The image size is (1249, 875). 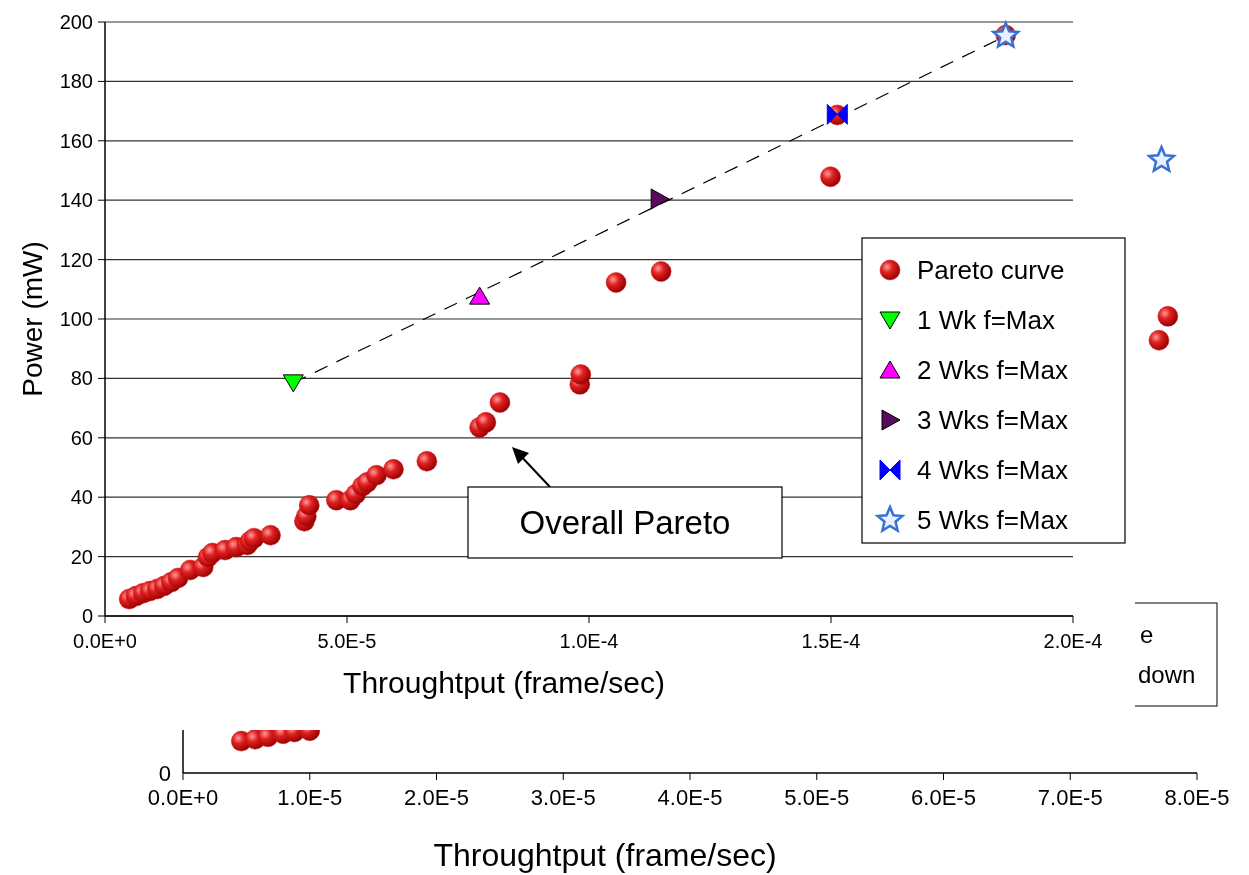 What do you see at coordinates (992, 420) in the screenshot?
I see `legend-label: 3 Wks f=Max` at bounding box center [992, 420].